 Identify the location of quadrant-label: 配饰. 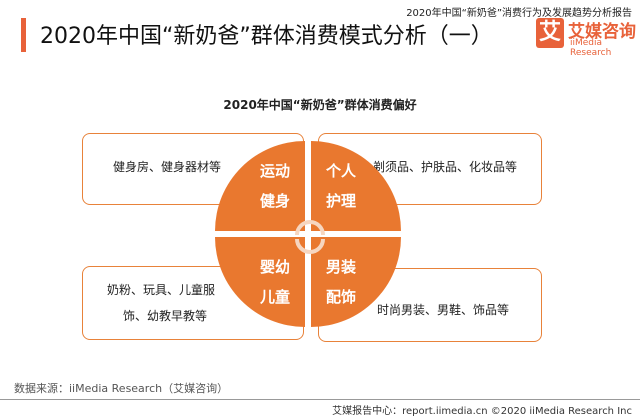
(340, 297).